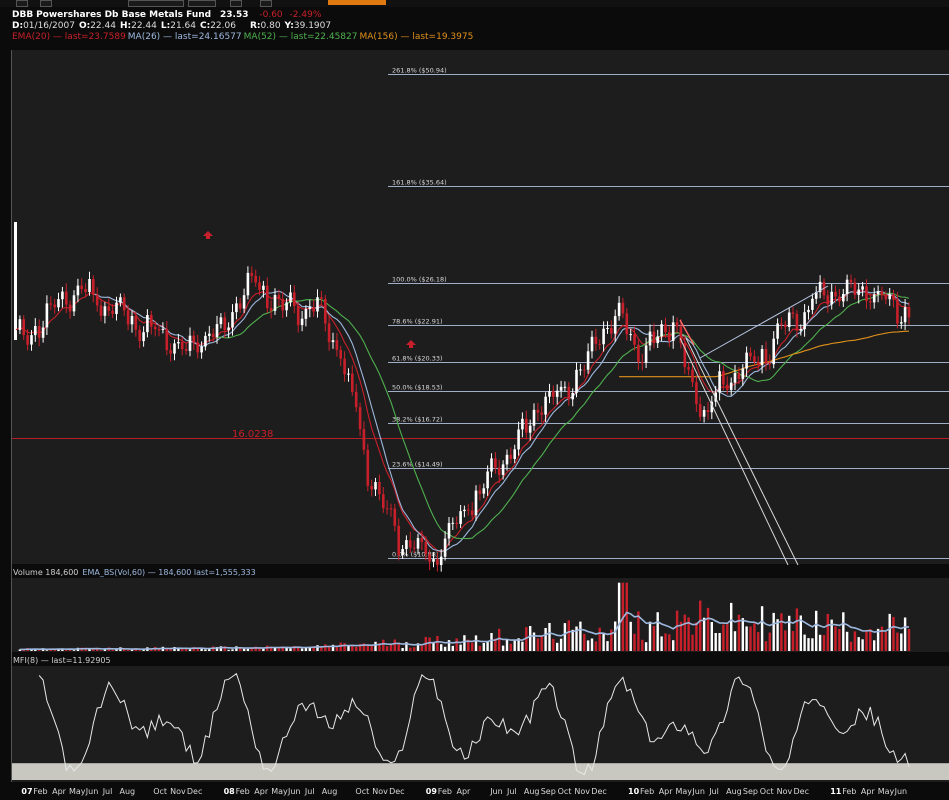 Image resolution: width=949 pixels, height=800 pixels. What do you see at coordinates (419, 183) in the screenshot?
I see `fib-label: 161.8% ($35.64)` at bounding box center [419, 183].